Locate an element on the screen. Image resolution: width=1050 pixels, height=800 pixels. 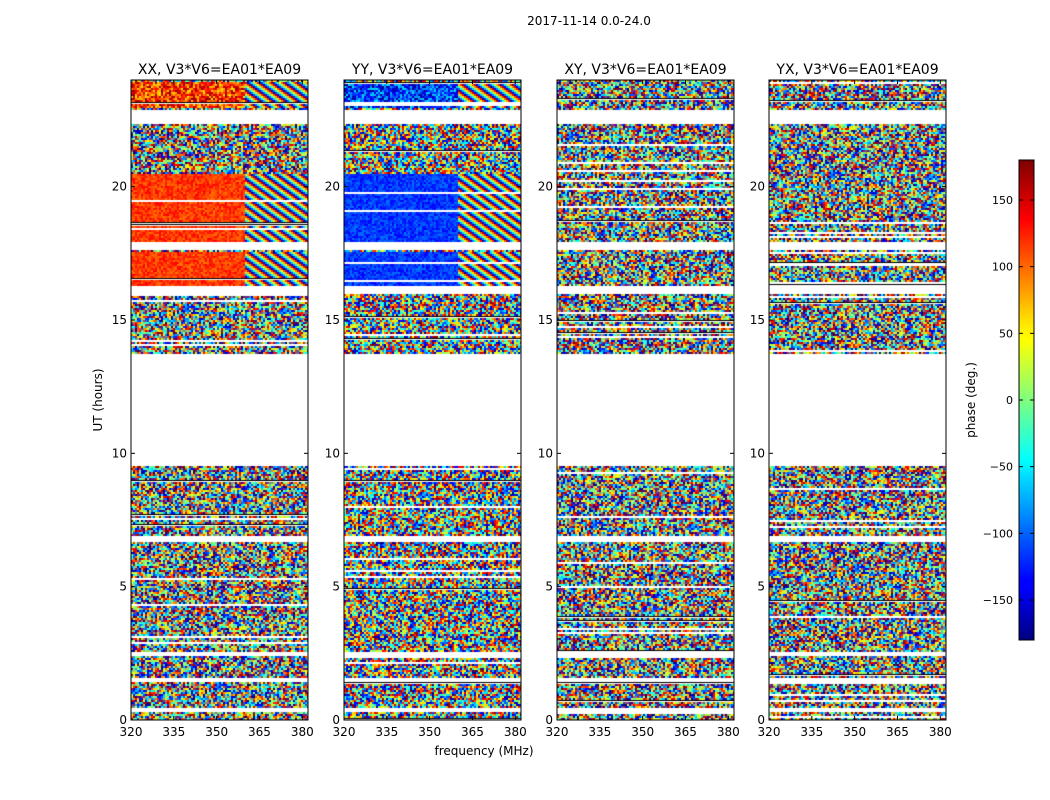
figure-suptitle: 2017-11-14 0.0-24.0 is located at coordinates (589, 21).